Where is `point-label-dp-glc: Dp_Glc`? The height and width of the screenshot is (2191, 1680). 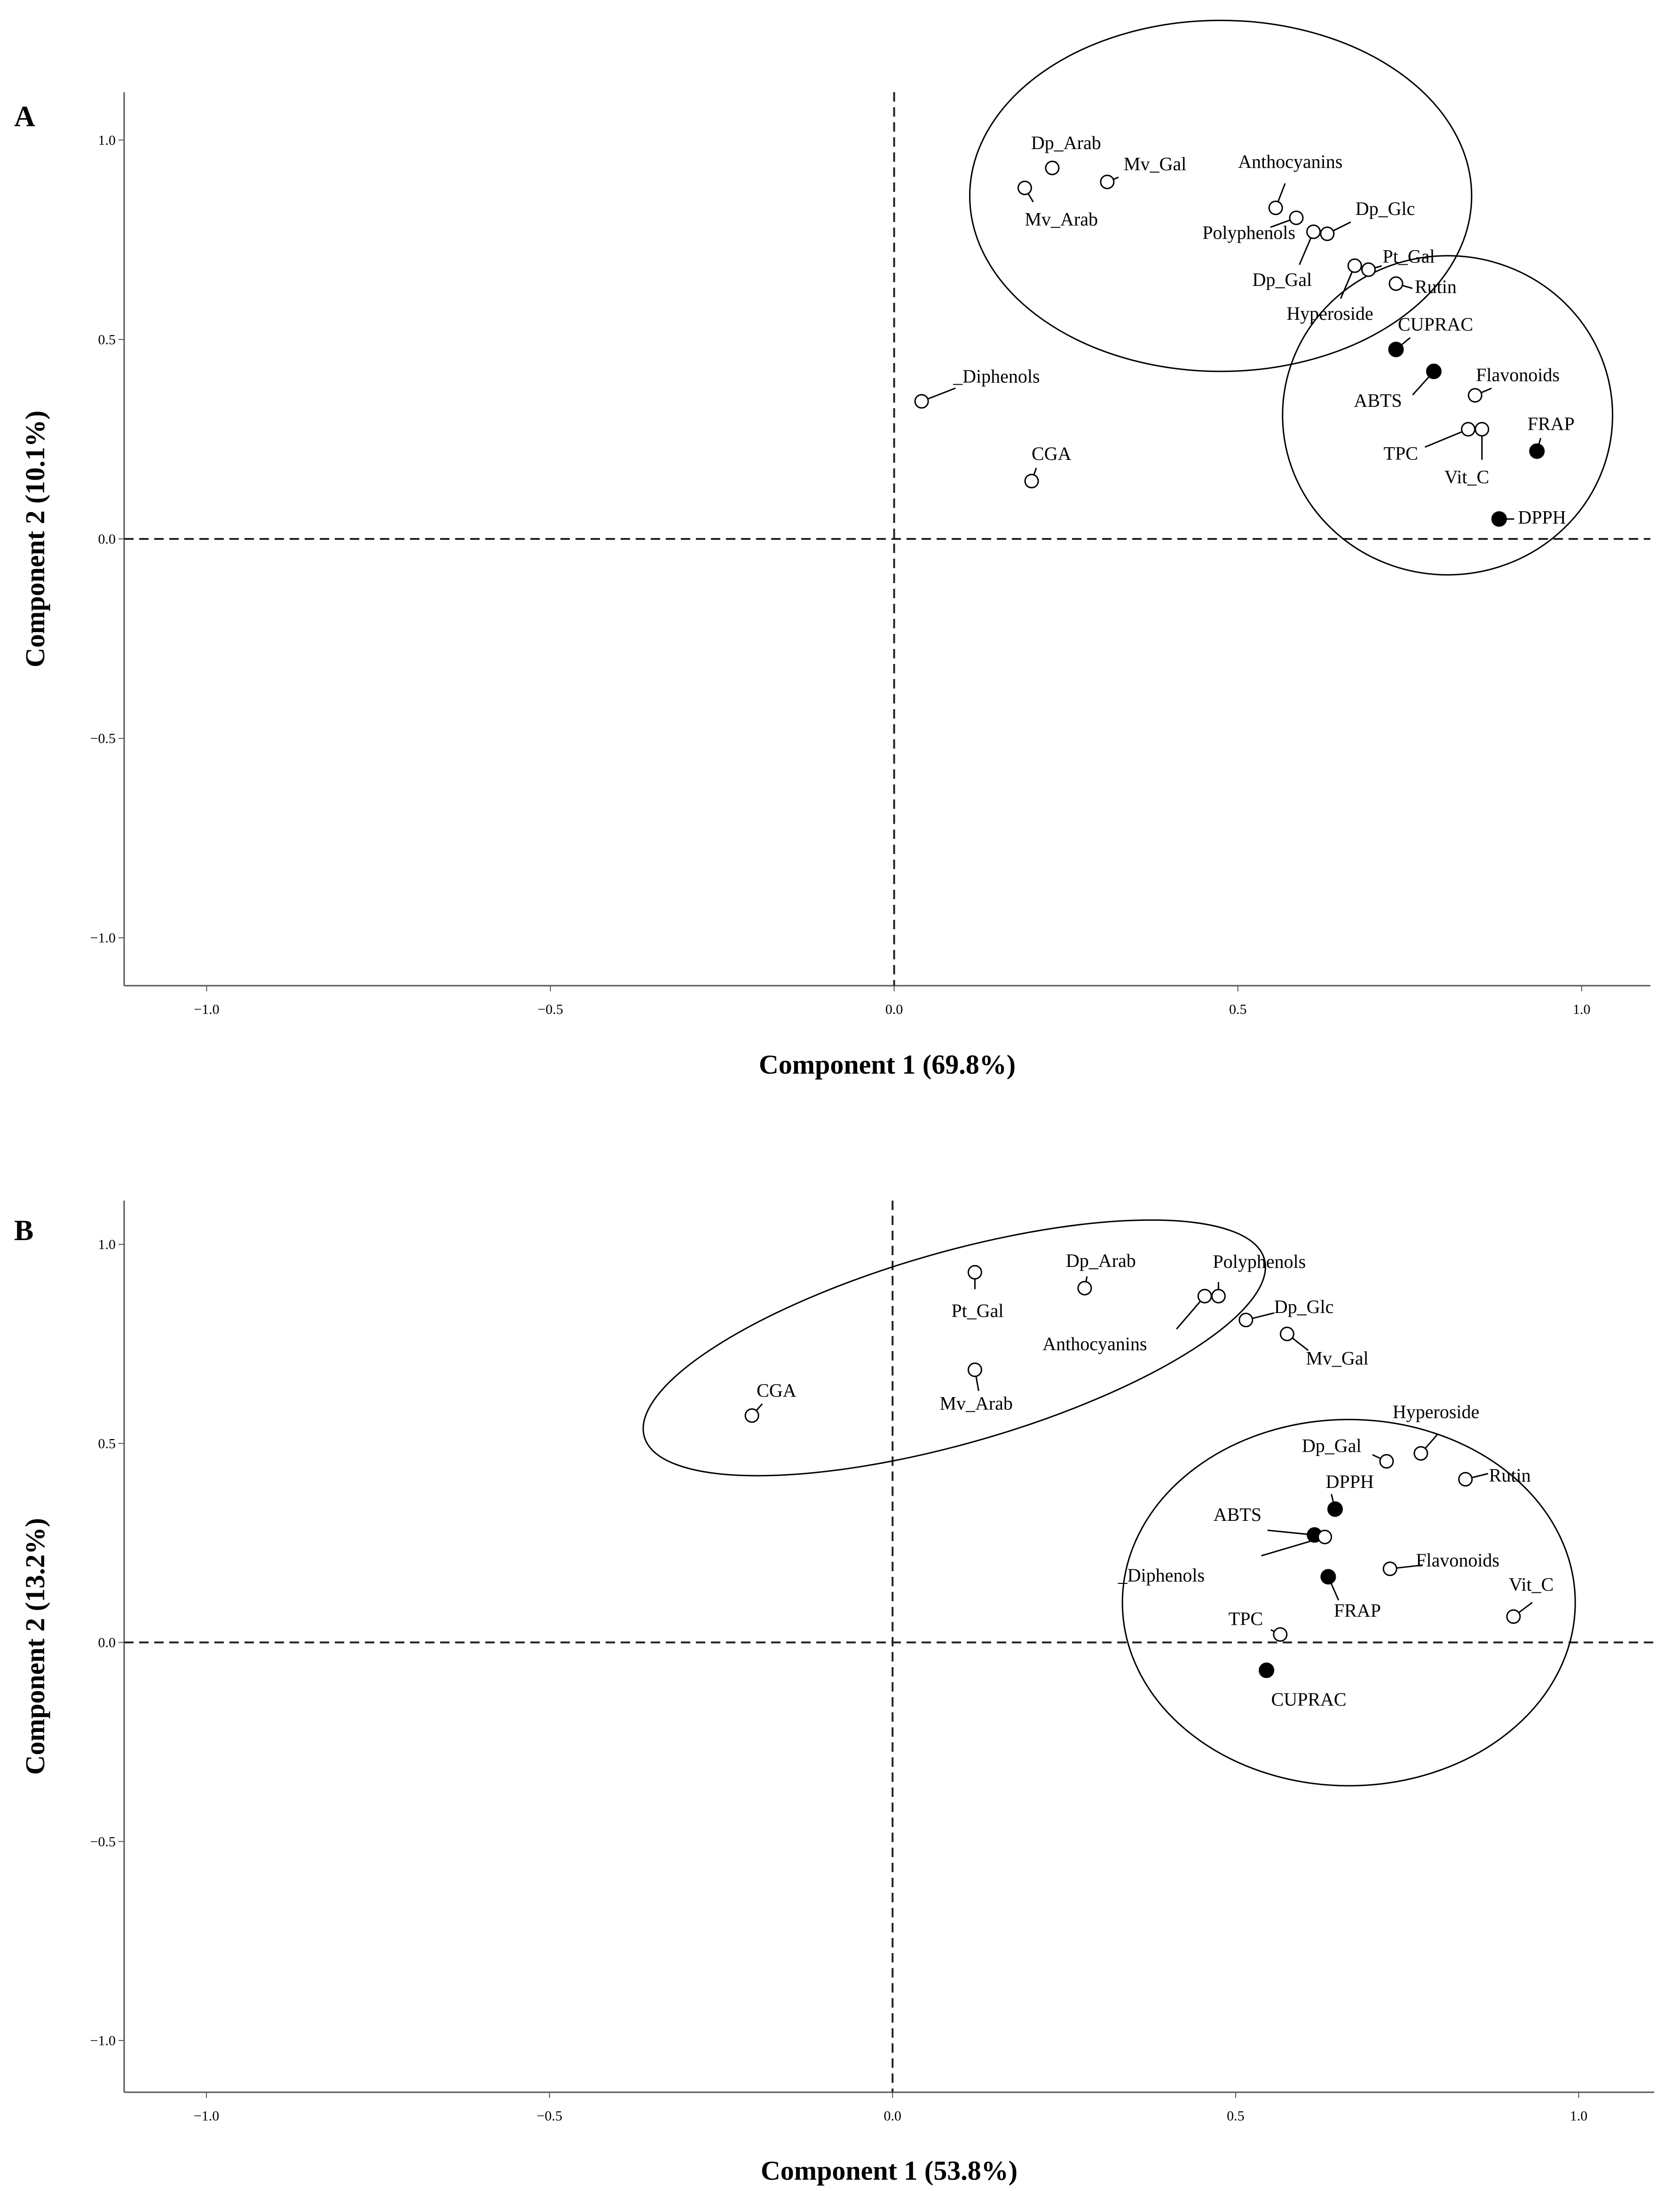 point-label-dp-glc: Dp_Glc is located at coordinates (1304, 1306).